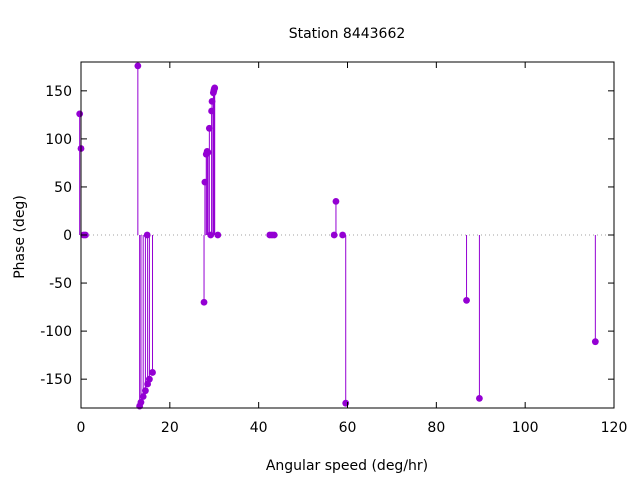  Describe the element at coordinates (56, 380) in the screenshot. I see `y-tick-label: -150` at that location.